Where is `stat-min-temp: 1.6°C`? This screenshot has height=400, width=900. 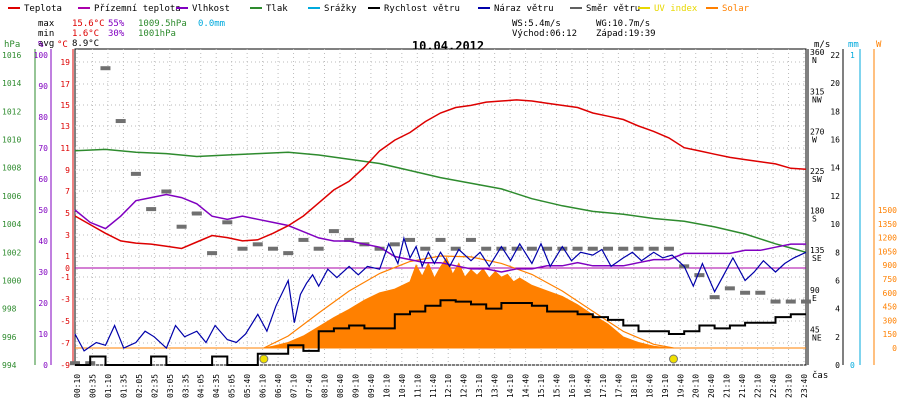 stat-min-temp: 1.6°C is located at coordinates (85, 34).